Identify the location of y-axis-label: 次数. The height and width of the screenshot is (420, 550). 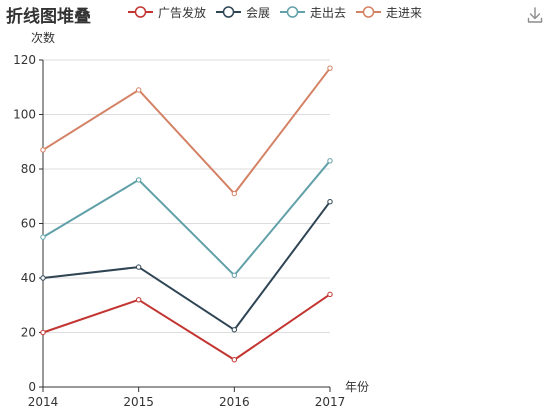
(43, 37).